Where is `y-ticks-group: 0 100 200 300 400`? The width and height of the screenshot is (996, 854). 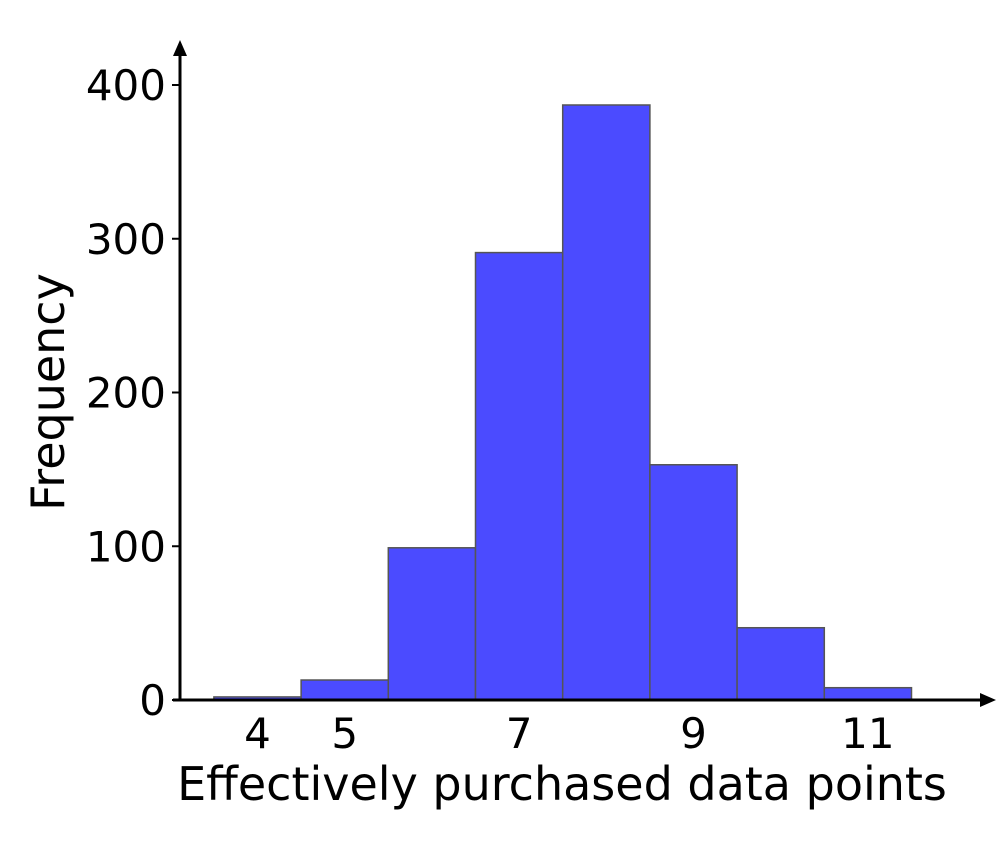 y-ticks-group: 0 100 200 300 400 is located at coordinates (133, 393).